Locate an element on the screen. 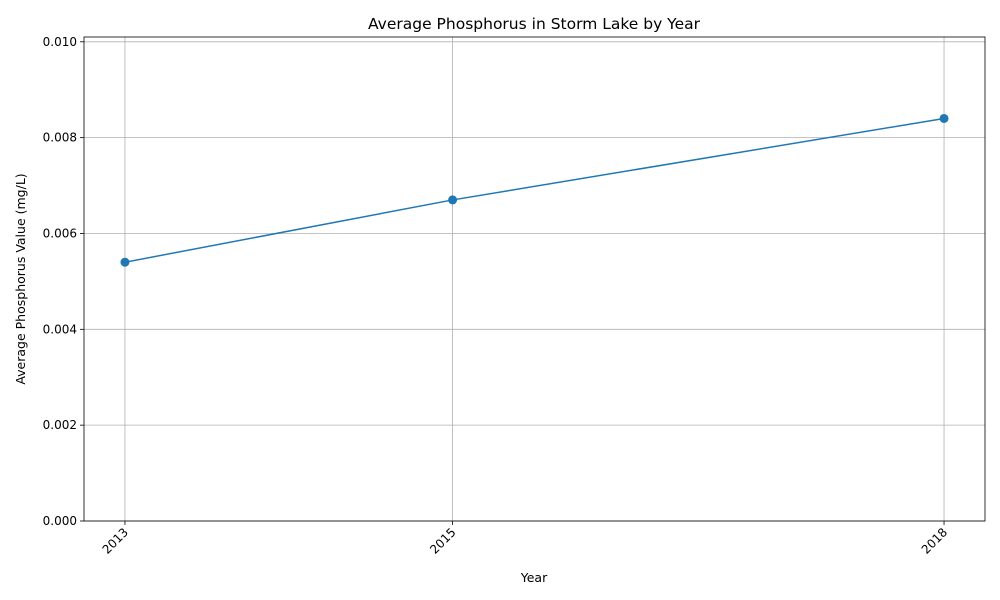  x-tick-label: 2015 is located at coordinates (442, 540).